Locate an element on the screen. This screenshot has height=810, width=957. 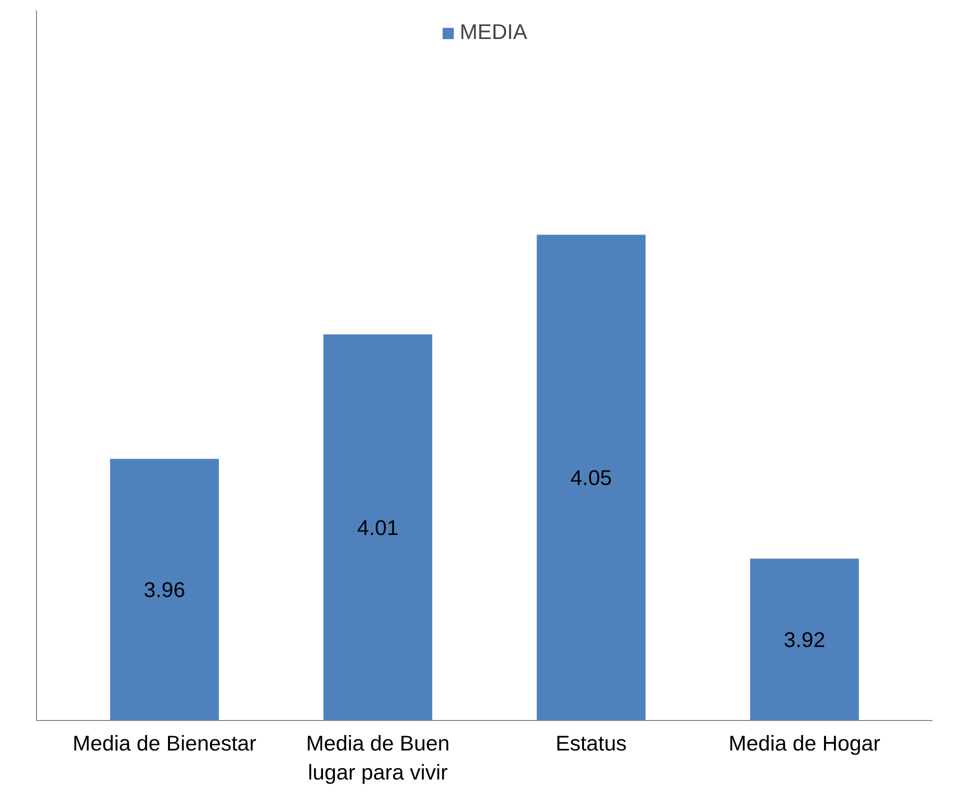
x-tick-label: Media de Buen lugar para vivir is located at coordinates (378, 758).